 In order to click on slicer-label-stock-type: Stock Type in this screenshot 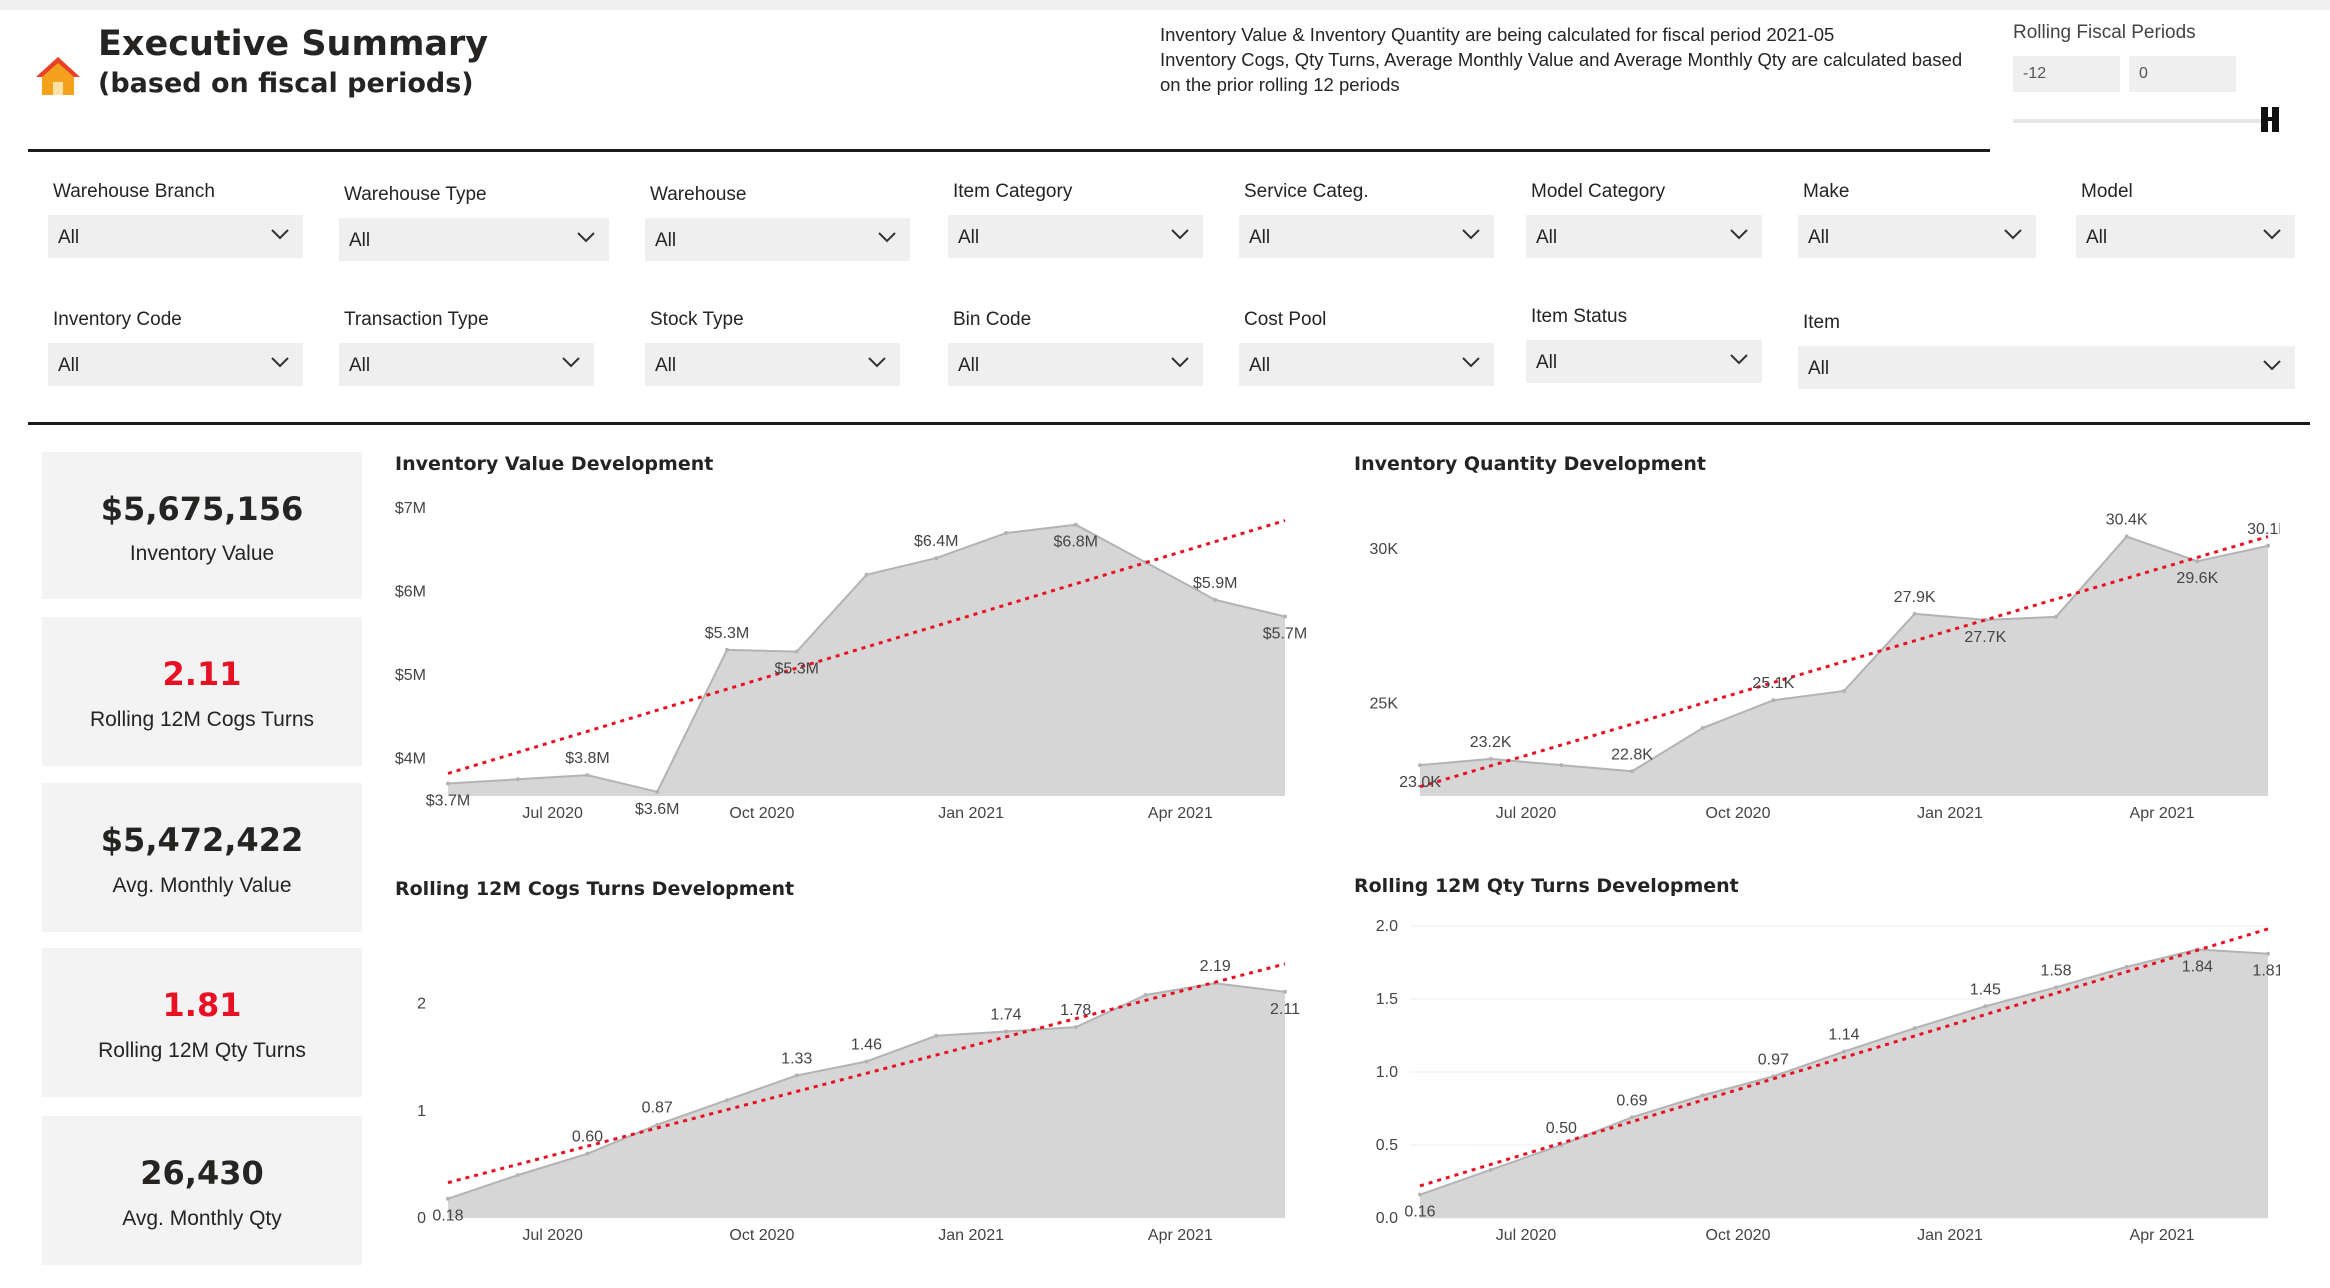, I will do `click(697, 319)`.